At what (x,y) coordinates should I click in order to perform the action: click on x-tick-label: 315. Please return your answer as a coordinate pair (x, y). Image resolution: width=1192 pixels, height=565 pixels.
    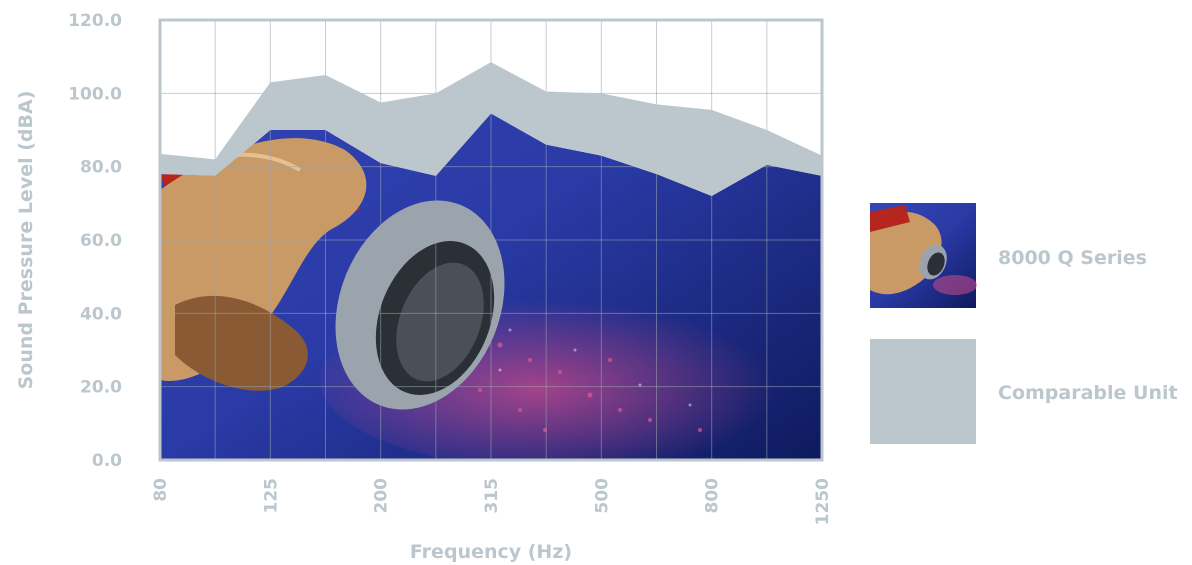
    Looking at the image, I should click on (492, 496).